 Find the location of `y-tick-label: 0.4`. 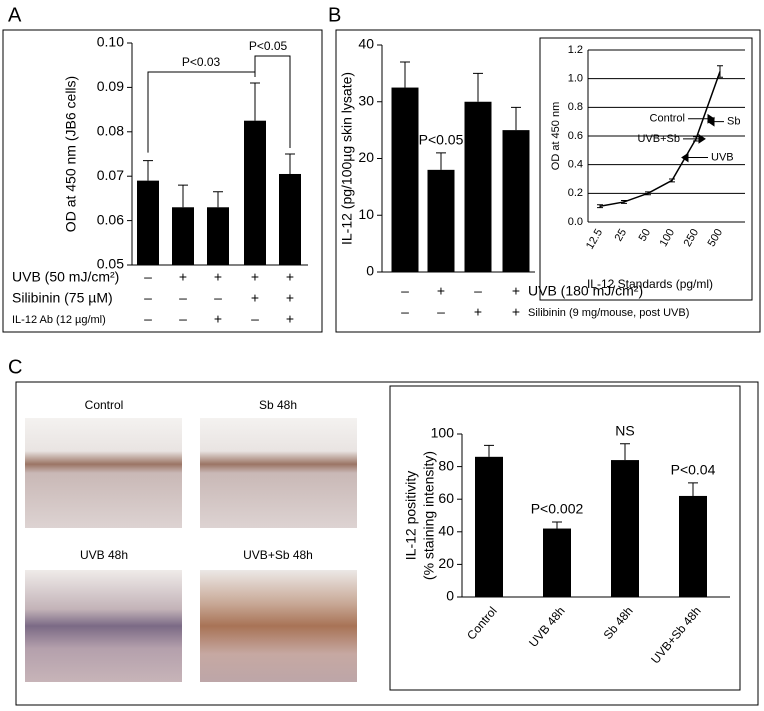

y-tick-label: 0.4 is located at coordinates (575, 165).